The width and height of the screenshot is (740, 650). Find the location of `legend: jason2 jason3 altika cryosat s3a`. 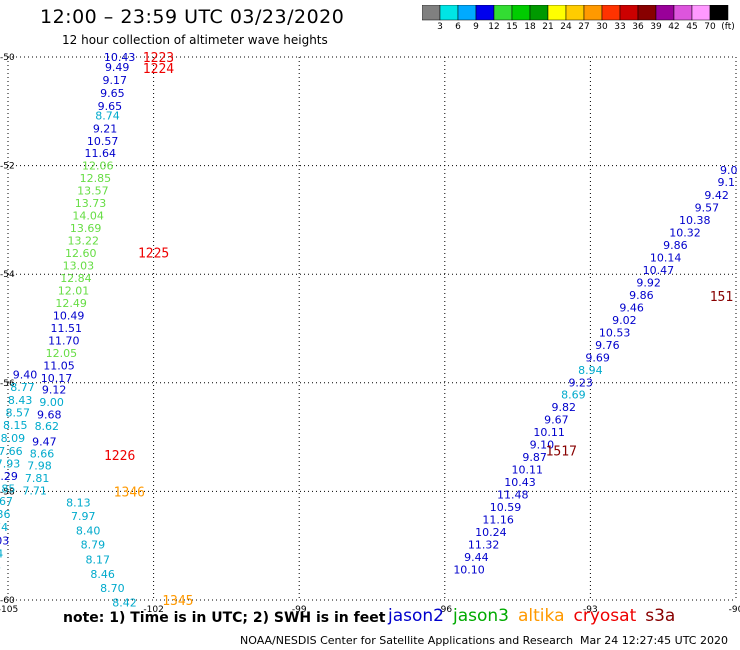

legend: jason2 jason3 altika cryosat s3a is located at coordinates (536, 616).